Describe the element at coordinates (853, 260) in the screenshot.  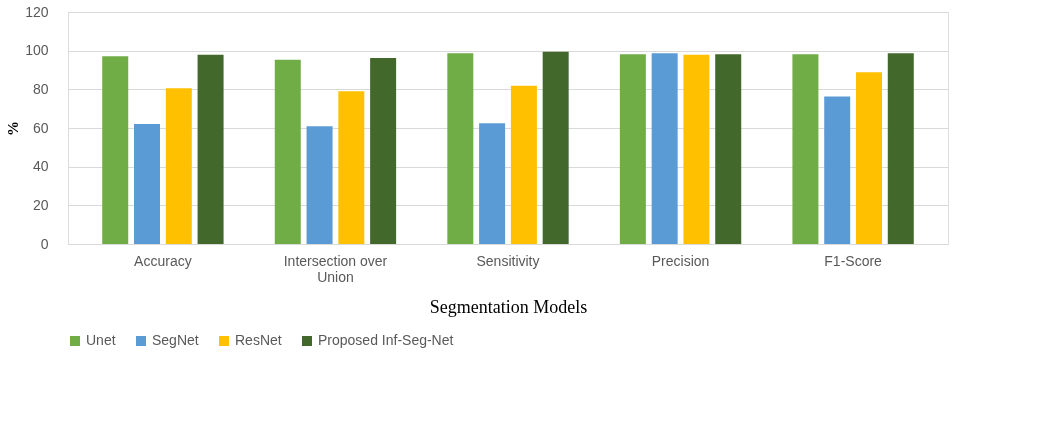
I see `x-tick-label: F1-Score` at that location.